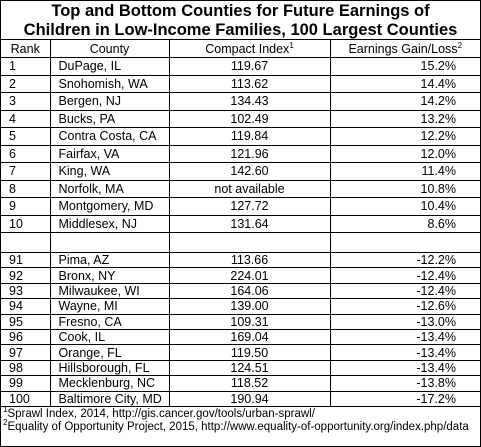 This screenshot has width=481, height=447. I want to click on table-row: 10 Middlesex, NJ 131.64 8.6%, so click(240, 223).